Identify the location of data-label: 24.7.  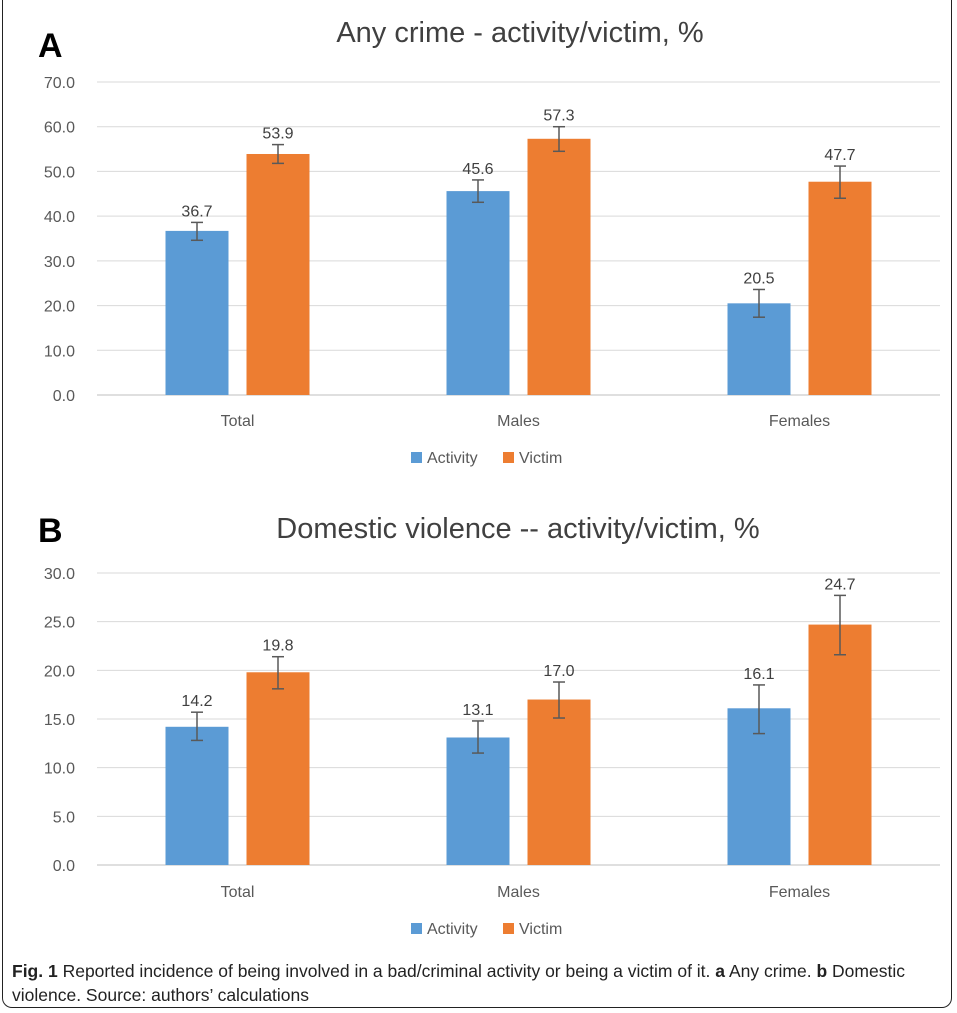
(839, 584).